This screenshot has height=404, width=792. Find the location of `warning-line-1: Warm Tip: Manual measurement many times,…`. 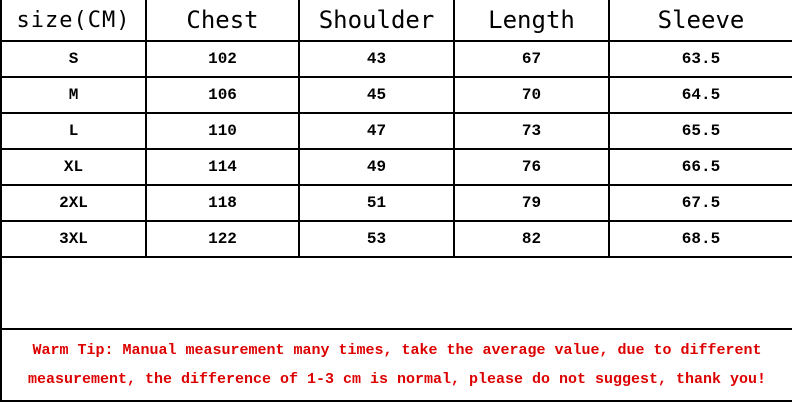

warning-line-1: Warm Tip: Manual measurement many times,… is located at coordinates (397, 350).